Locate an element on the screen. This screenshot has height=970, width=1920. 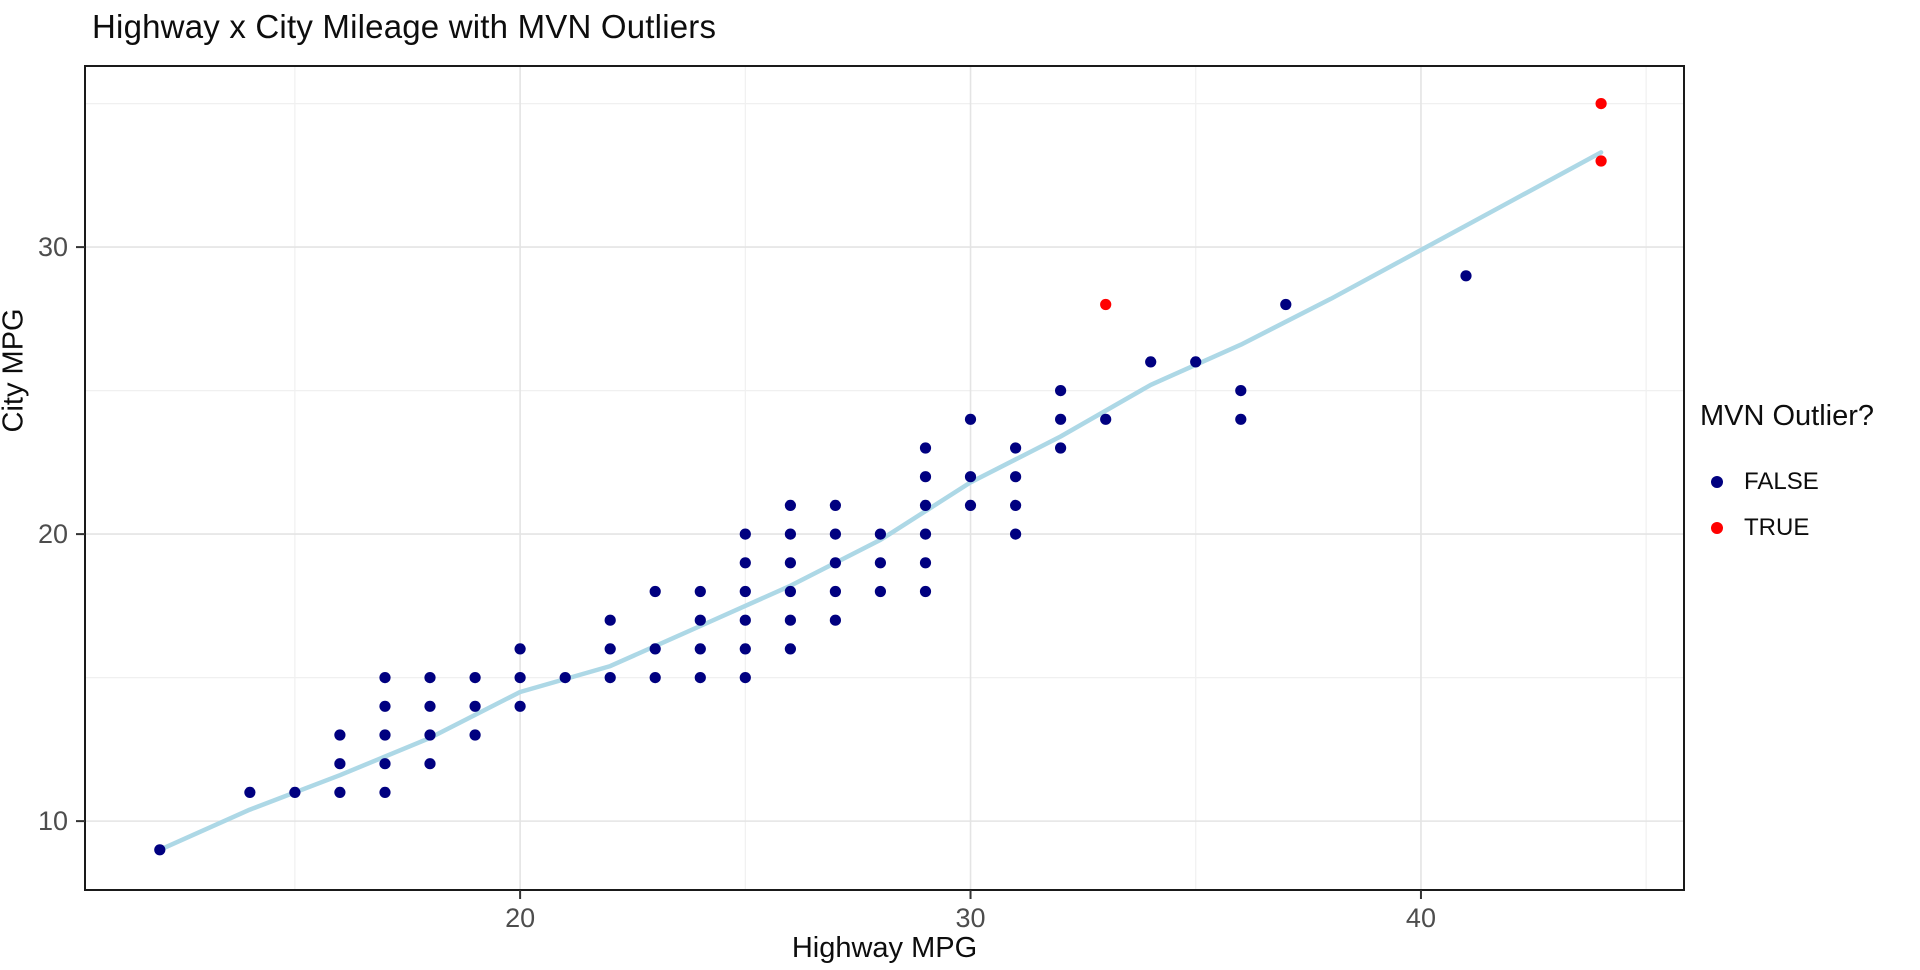
y-tick-label: 20 is located at coordinates (53, 534).